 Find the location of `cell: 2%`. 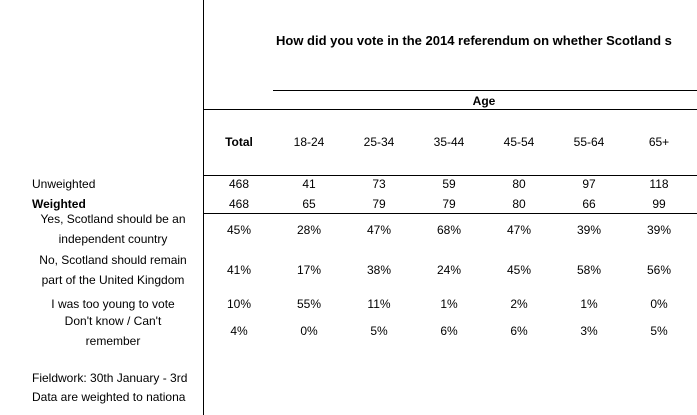

cell: 2% is located at coordinates (519, 304).